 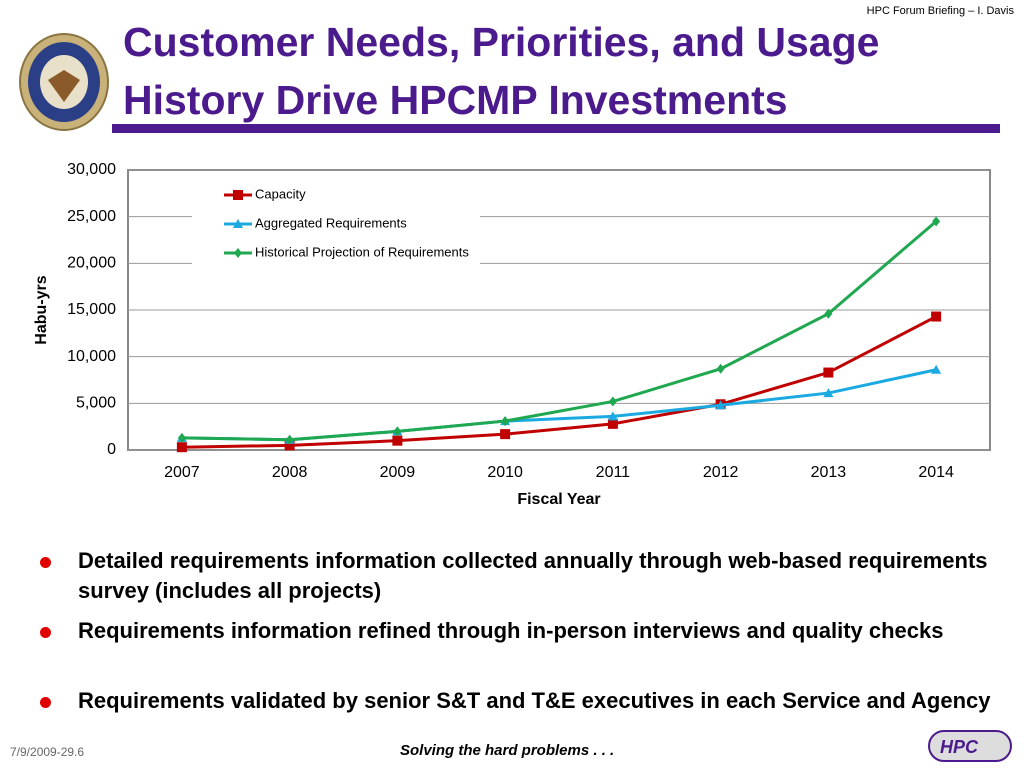 I want to click on y-tick-label: 10,000, so click(x=91, y=356).